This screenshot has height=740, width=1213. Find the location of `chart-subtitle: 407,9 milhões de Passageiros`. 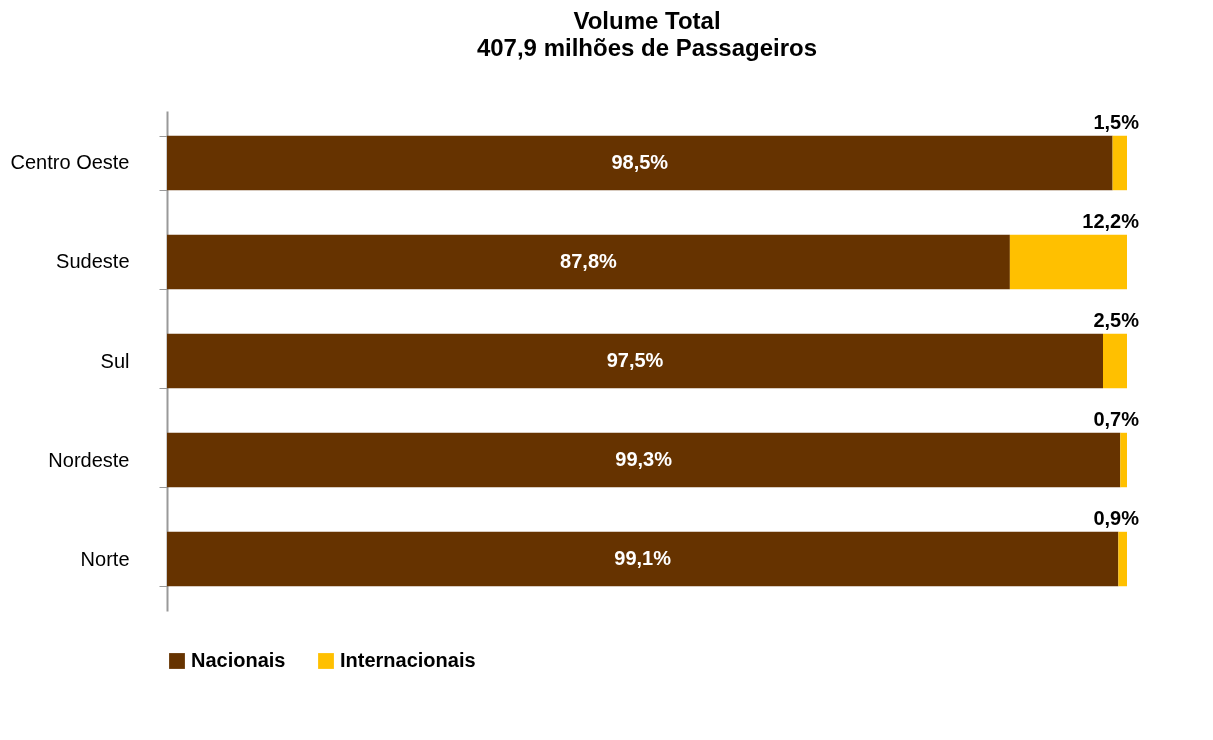

chart-subtitle: 407,9 milhões de Passageiros is located at coordinates (647, 47).